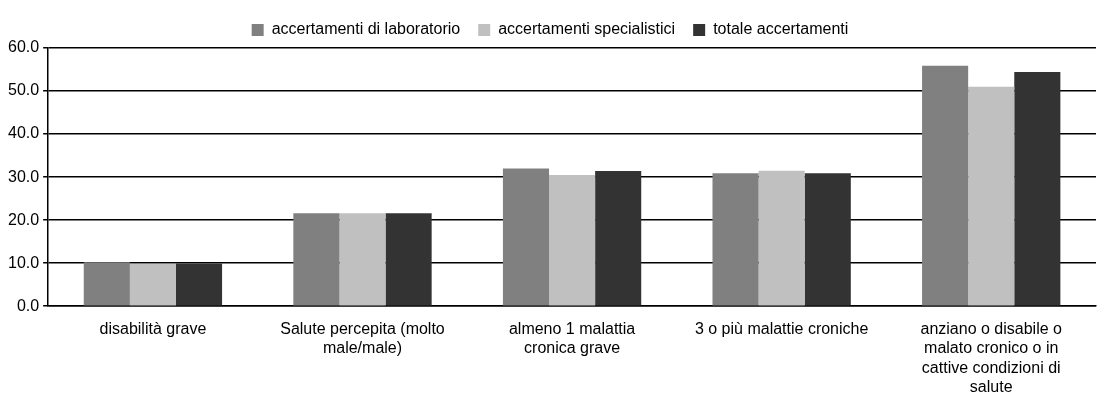  I want to click on x-tick-label: disabilità grave, so click(153, 329).